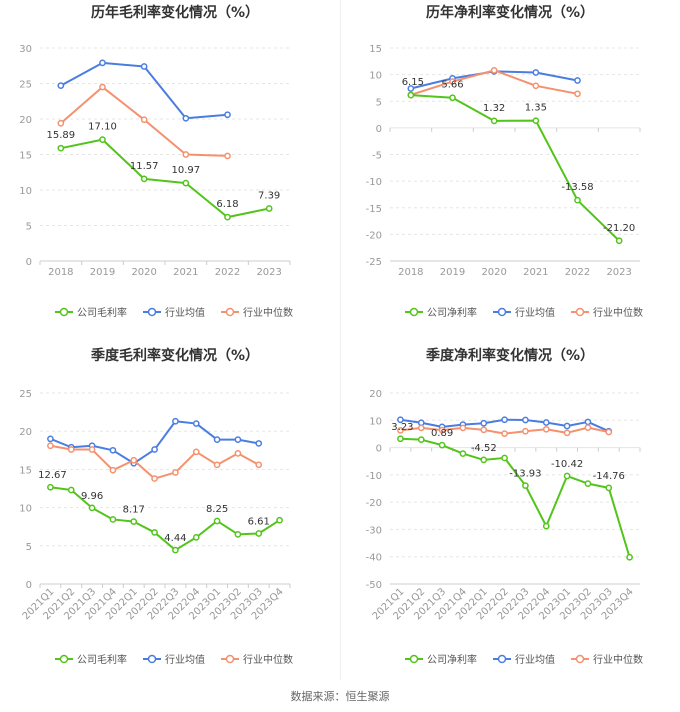  What do you see at coordinates (577, 272) in the screenshot?
I see `x-tick-label: 2022` at bounding box center [577, 272].